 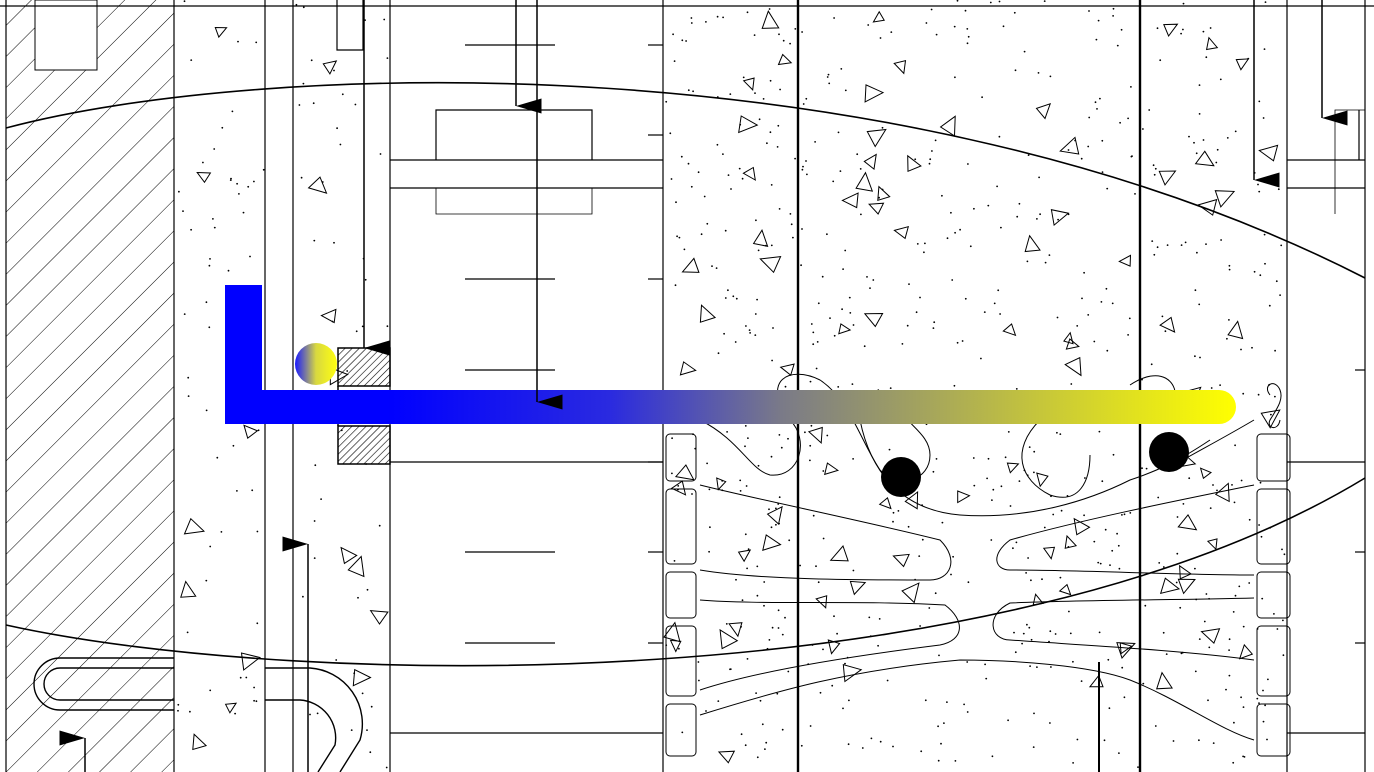 What do you see at coordinates (730, 354) in the screenshot?
I see `blue-to-yellow-bar` at bounding box center [730, 354].